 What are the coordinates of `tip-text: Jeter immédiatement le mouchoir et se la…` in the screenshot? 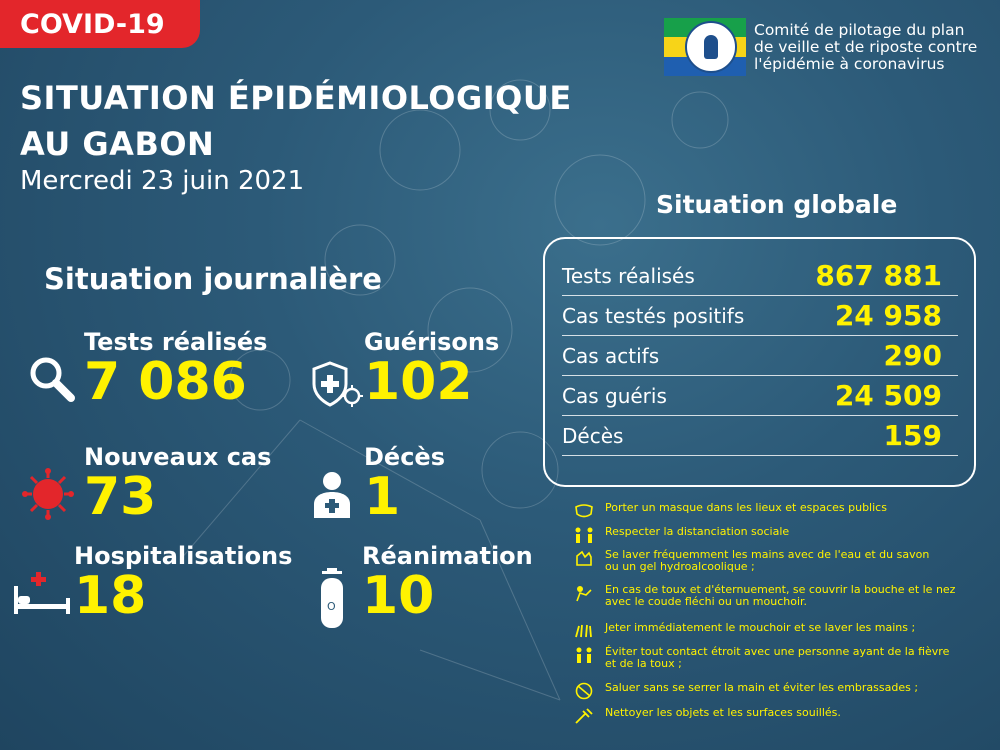 It's located at (760, 627).